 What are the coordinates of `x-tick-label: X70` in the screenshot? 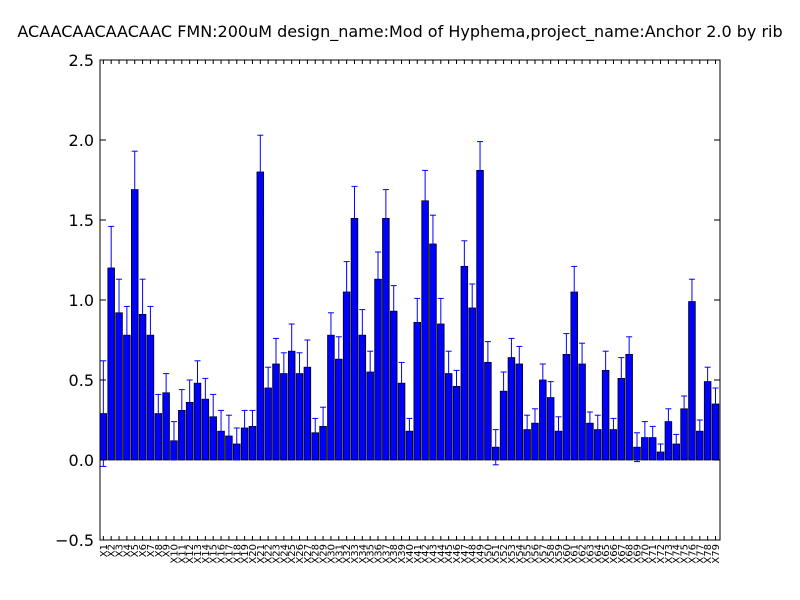 It's located at (645, 554).